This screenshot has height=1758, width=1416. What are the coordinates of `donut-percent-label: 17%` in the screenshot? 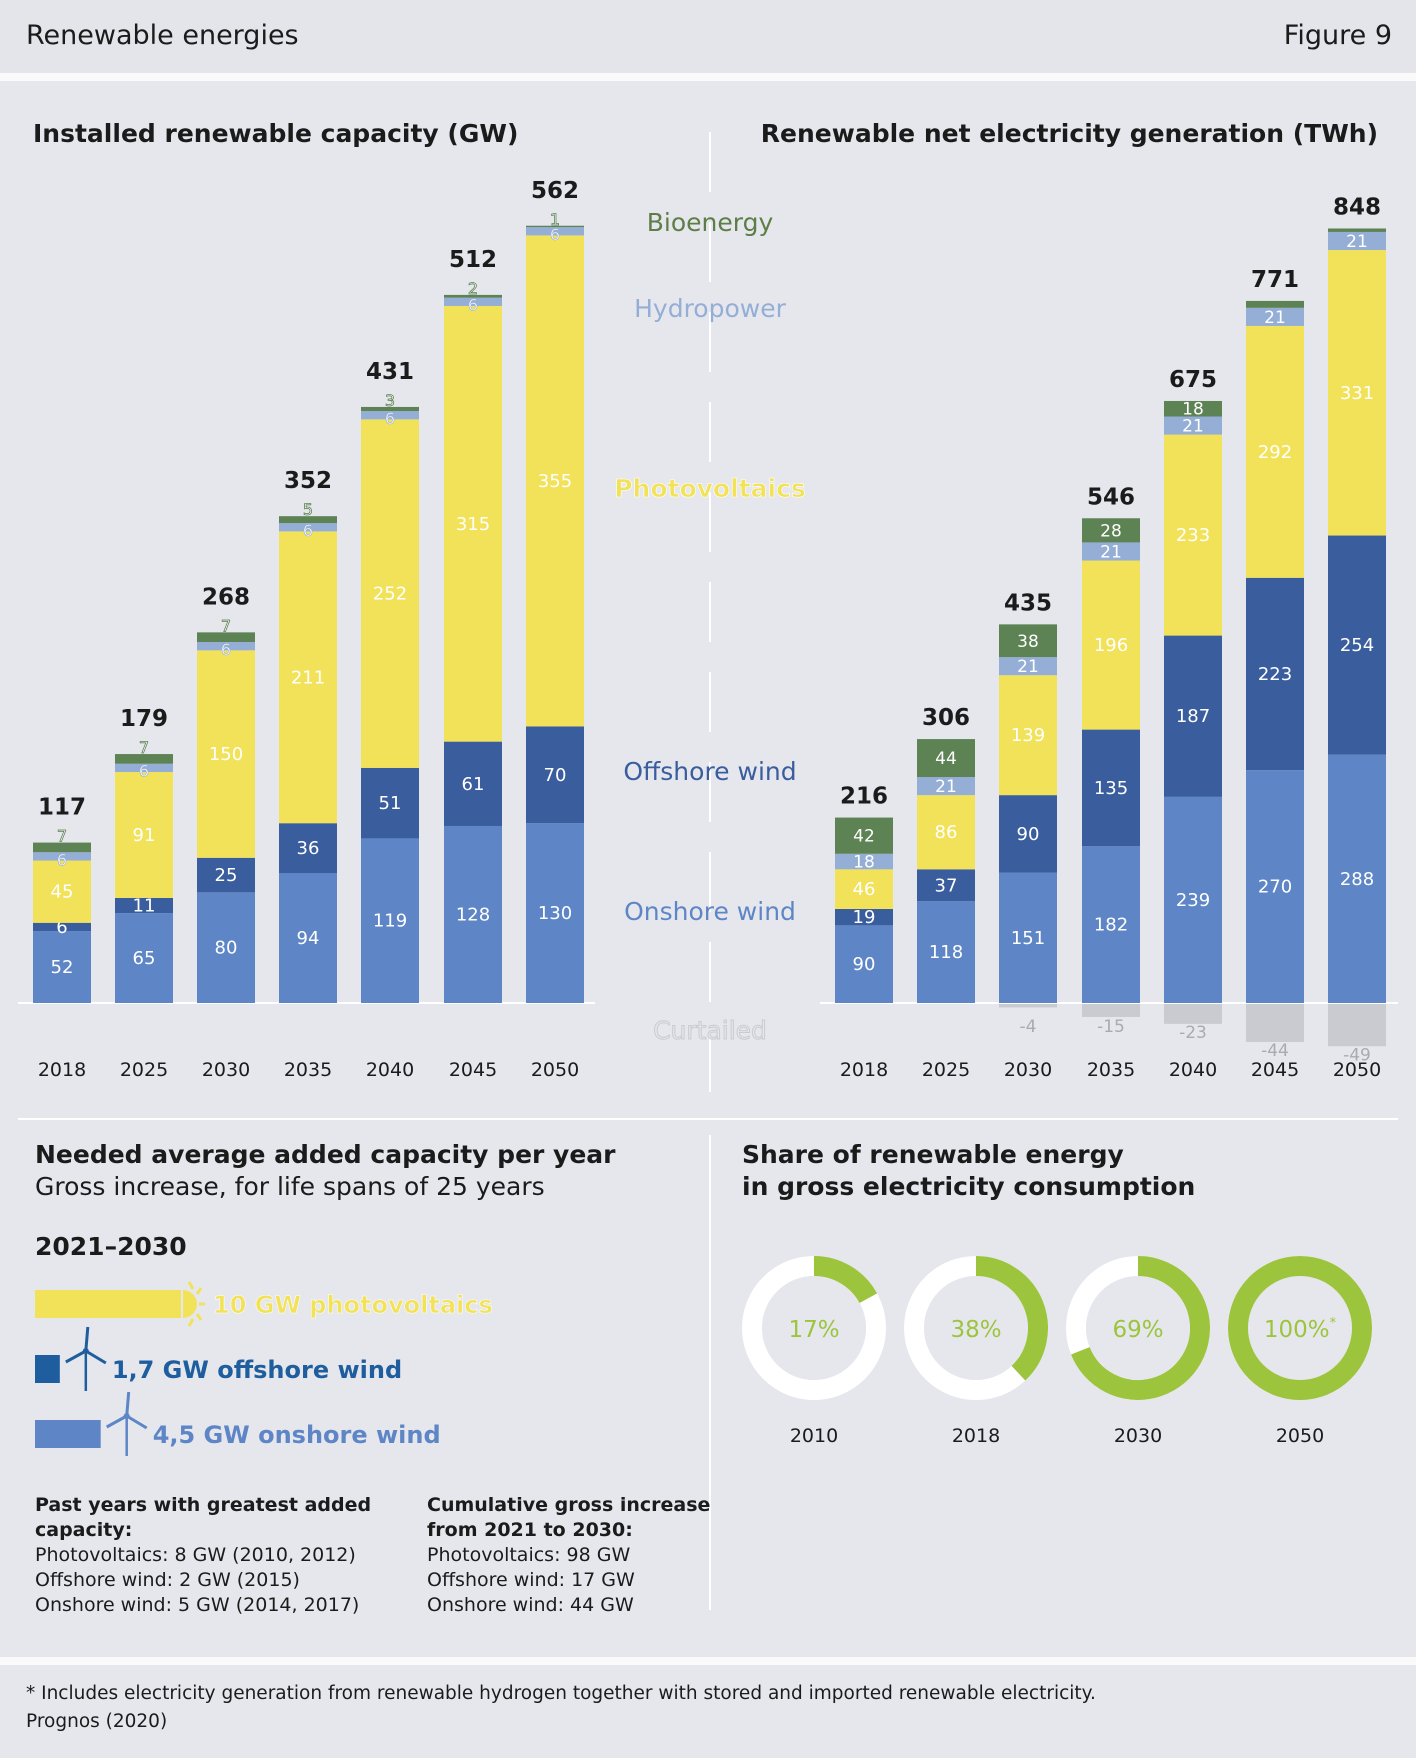 It's located at (813, 1330).